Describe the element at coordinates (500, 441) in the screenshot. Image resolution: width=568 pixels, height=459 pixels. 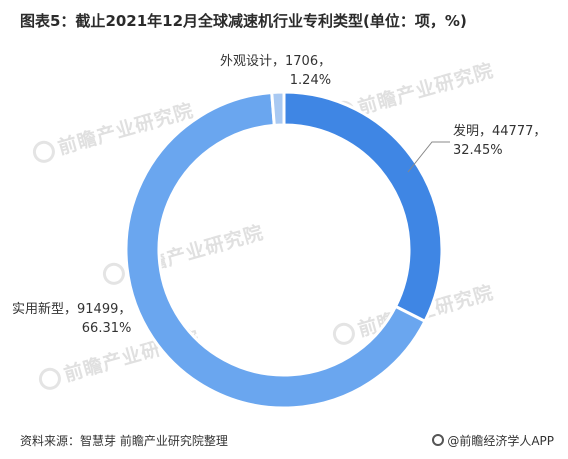
I see `brand-text: @前瞻经济学人APP` at that location.